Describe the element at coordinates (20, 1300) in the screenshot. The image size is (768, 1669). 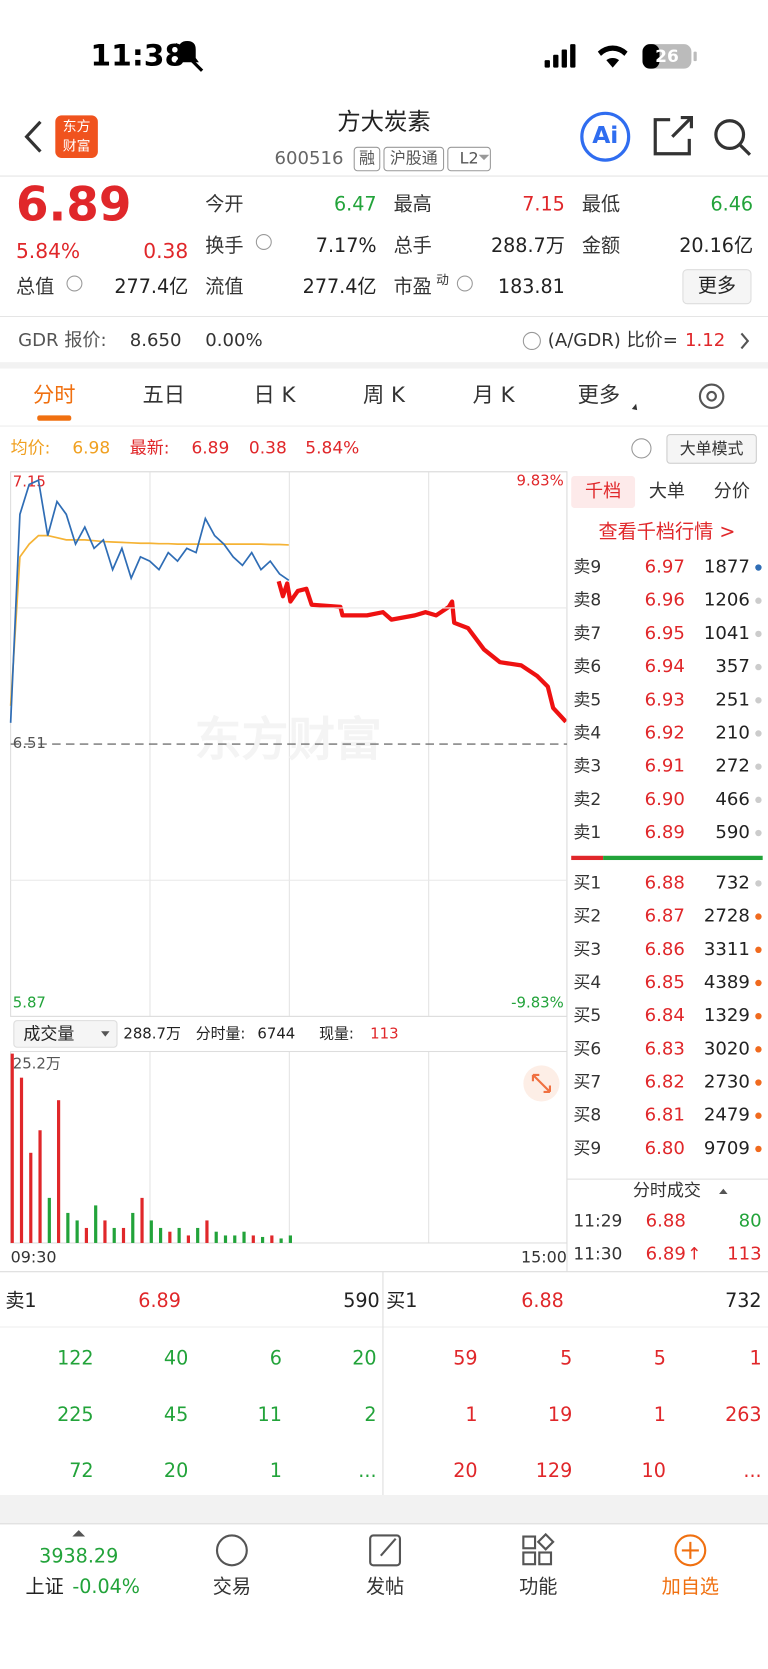
I see `queue-label: 卖1` at that location.